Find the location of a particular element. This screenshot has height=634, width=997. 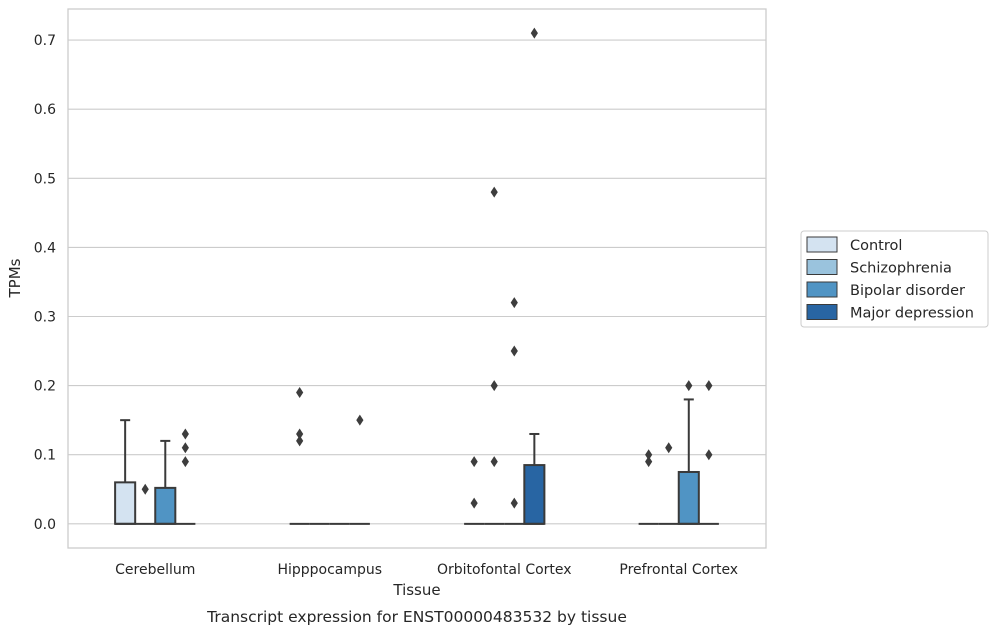

legend-item-bipolar-disorder: Bipolar disorder is located at coordinates (885, 290).